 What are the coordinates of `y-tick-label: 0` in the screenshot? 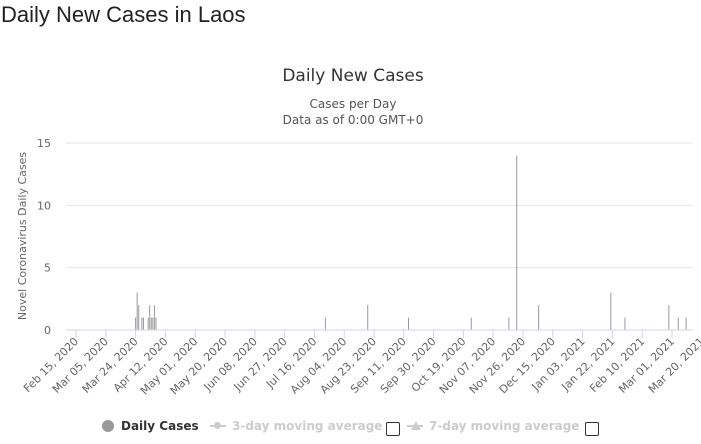 It's located at (47, 330).